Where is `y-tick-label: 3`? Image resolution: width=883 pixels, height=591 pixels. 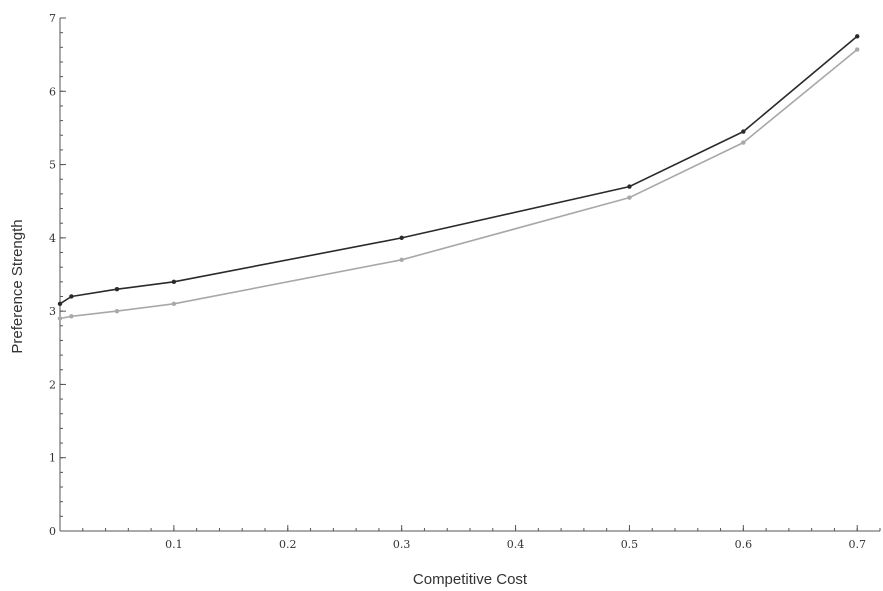 y-tick-label: 3 is located at coordinates (52, 311).